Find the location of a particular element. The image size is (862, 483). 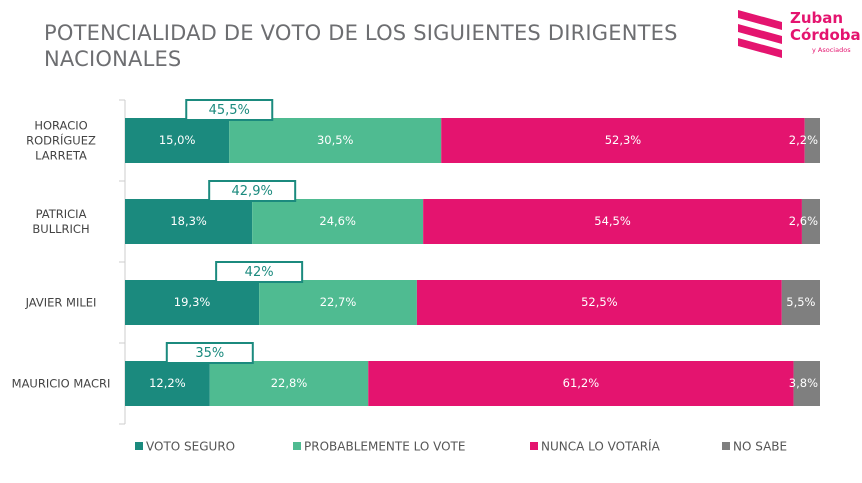

legend-label: NO SABE is located at coordinates (760, 447).